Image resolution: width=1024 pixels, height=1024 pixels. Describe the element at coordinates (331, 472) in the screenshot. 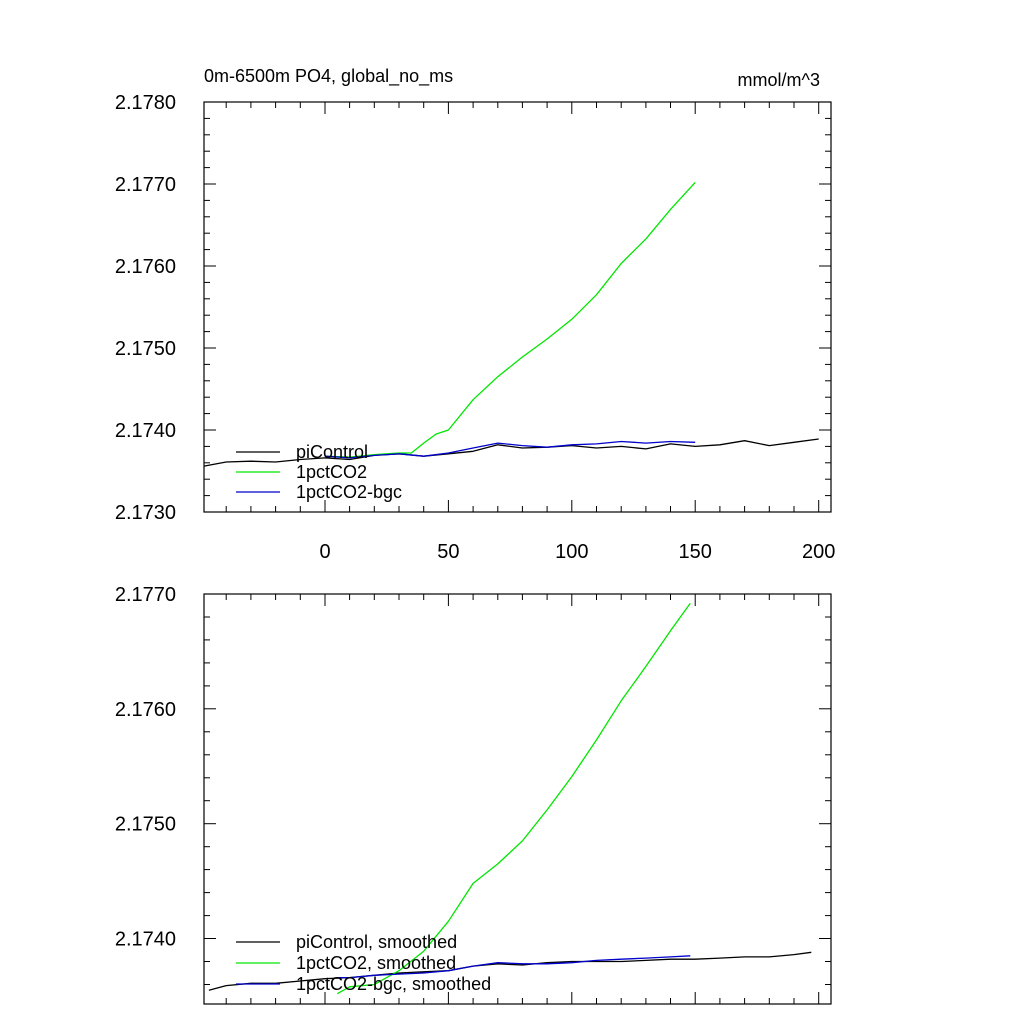

I see `legend-label: 1pctCO2` at that location.